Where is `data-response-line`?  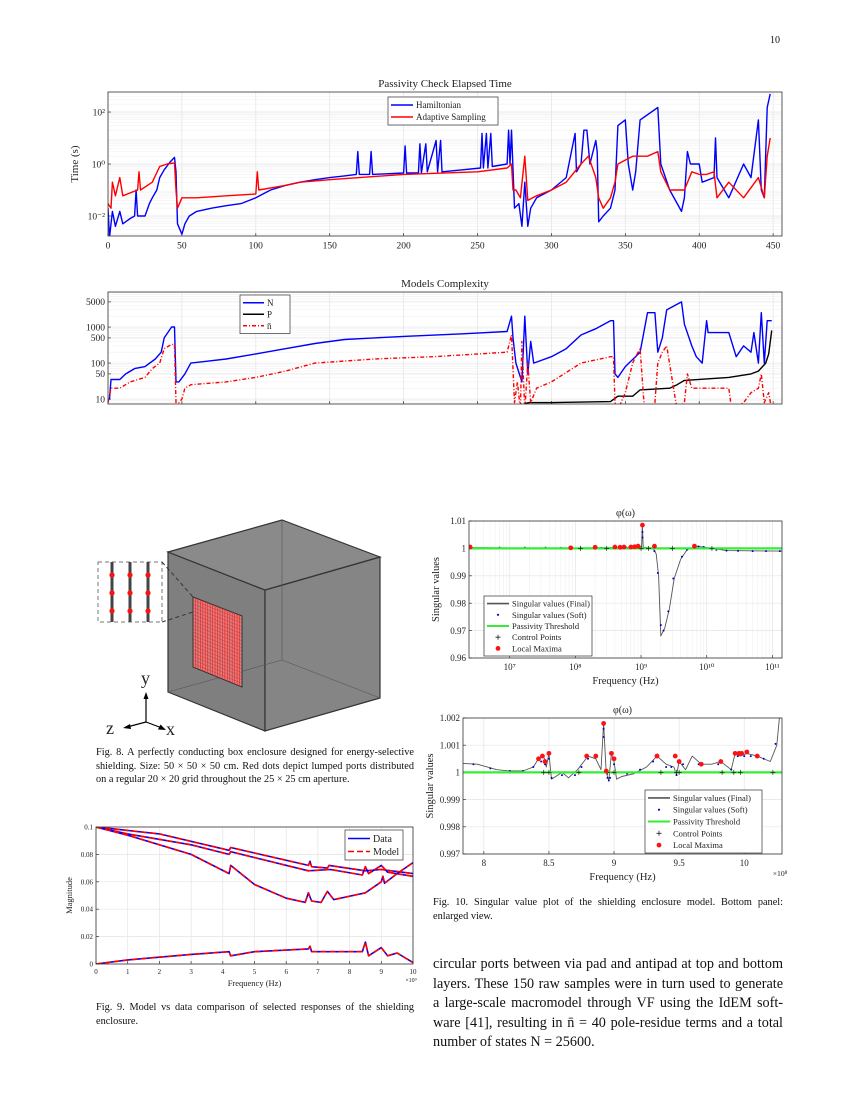 data-response-line is located at coordinates (254, 852).